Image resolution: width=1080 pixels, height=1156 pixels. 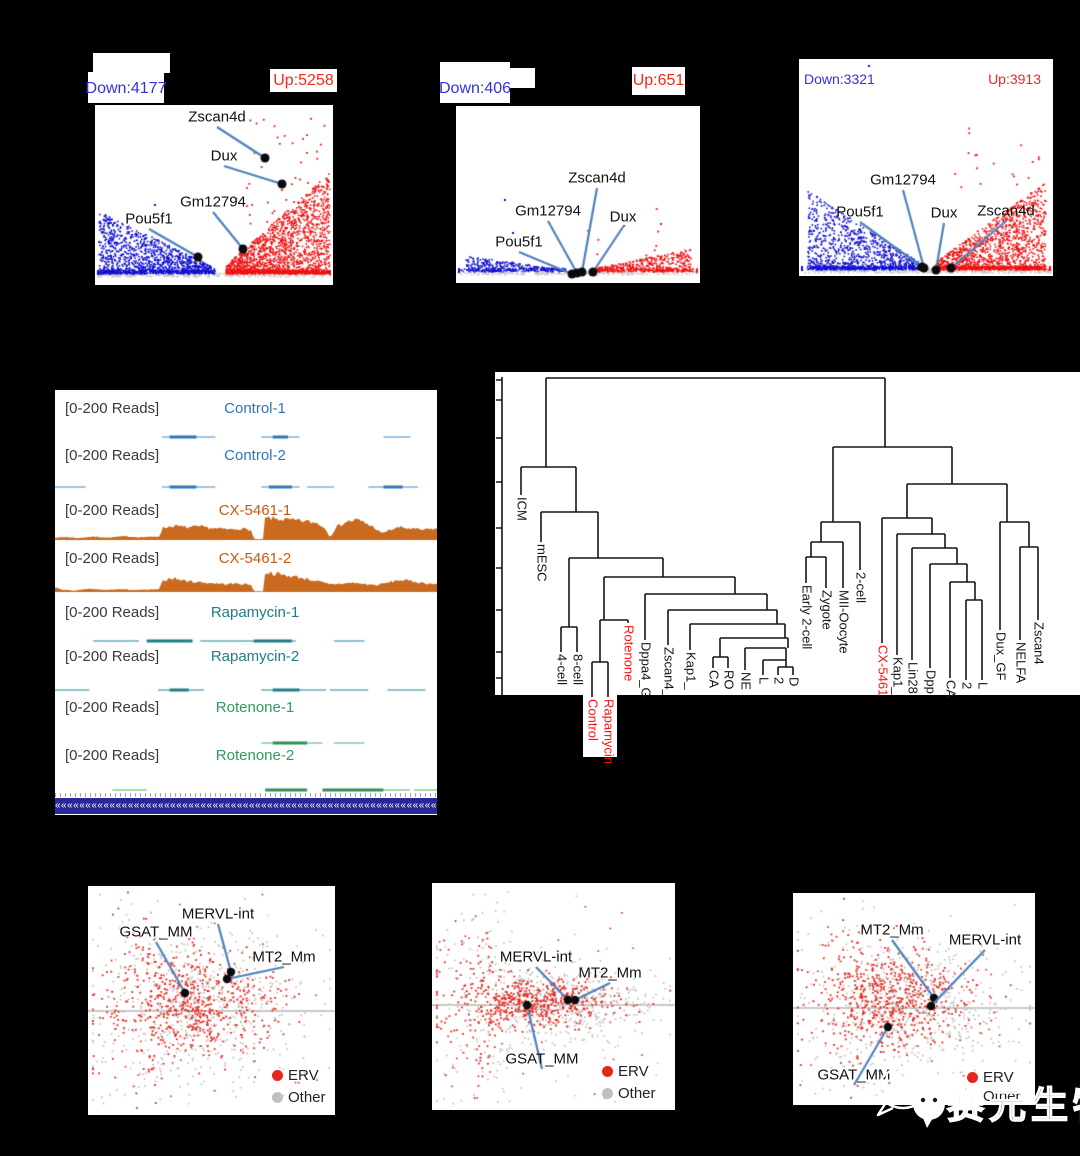 What do you see at coordinates (1039, 643) in the screenshot?
I see `dendrogram-leaf-label: Zscan4` at bounding box center [1039, 643].